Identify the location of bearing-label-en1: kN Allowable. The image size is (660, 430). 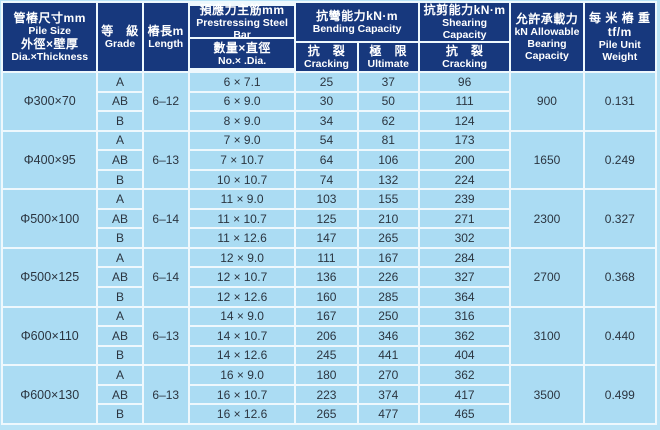
(547, 32).